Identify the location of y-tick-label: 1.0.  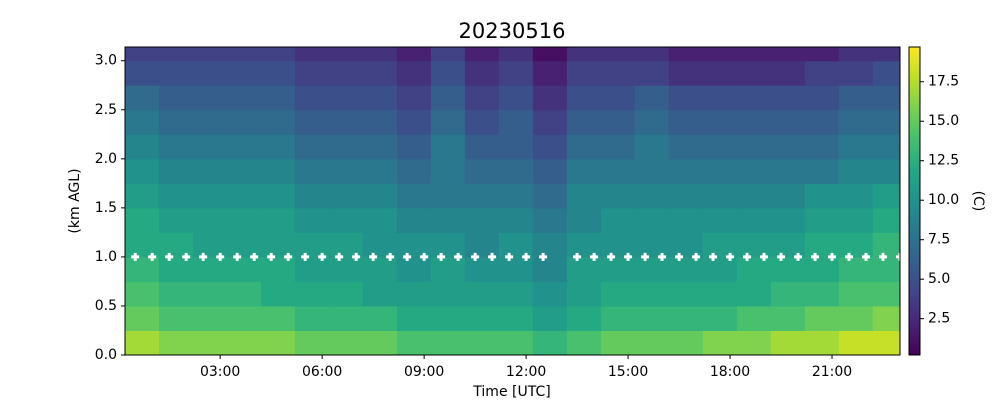
(106, 257).